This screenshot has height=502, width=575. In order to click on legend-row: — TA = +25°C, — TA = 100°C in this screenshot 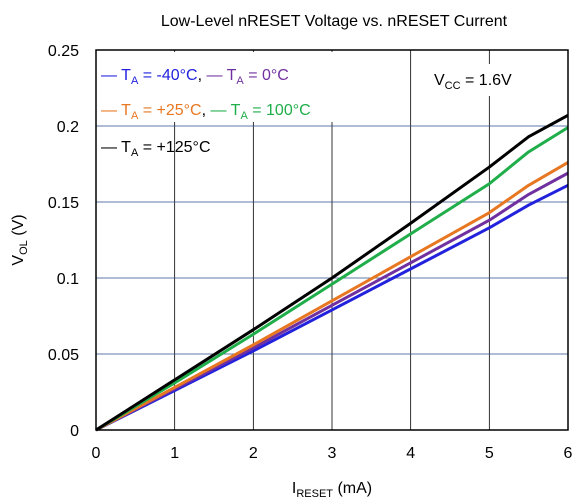, I will do `click(206, 112)`.